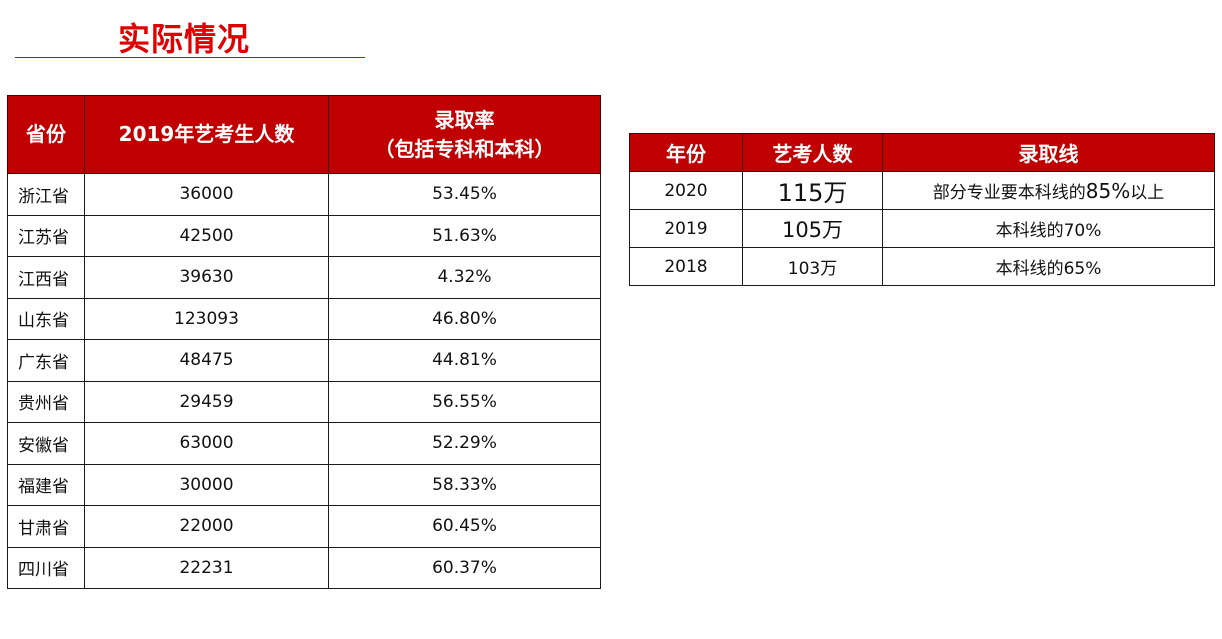 Image resolution: width=1222 pixels, height=639 pixels. I want to click on rate-cell: 60.37%, so click(464, 567).